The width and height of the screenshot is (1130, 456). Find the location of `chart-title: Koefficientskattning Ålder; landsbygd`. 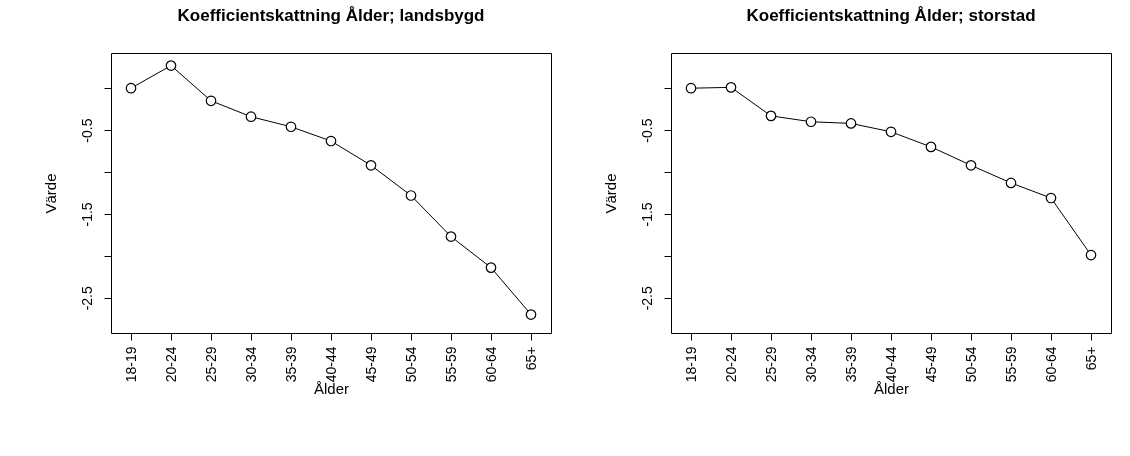

chart-title: Koefficientskattning Ålder; landsbygd is located at coordinates (331, 15).